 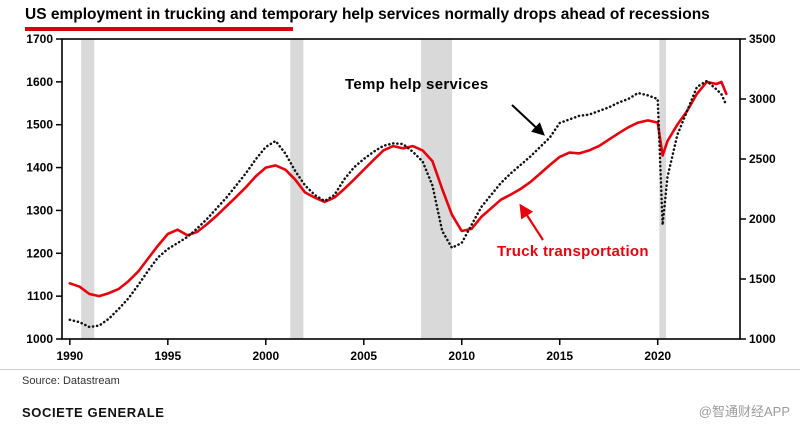 I want to click on temp-help-annotation-arrow, so click(x=528, y=120).